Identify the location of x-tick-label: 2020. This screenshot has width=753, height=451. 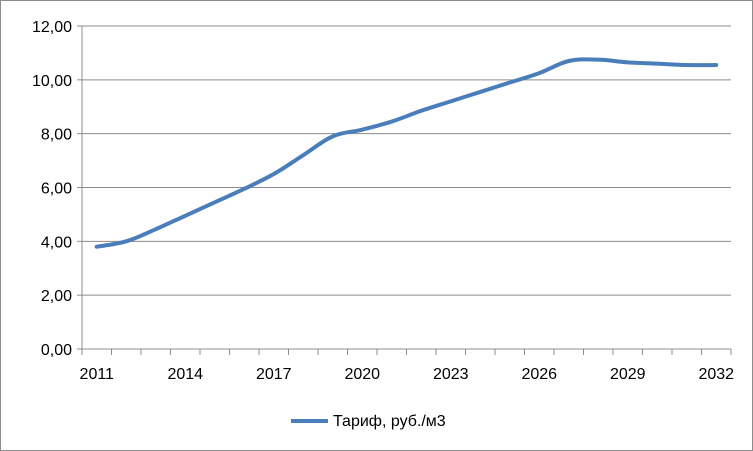
(362, 374).